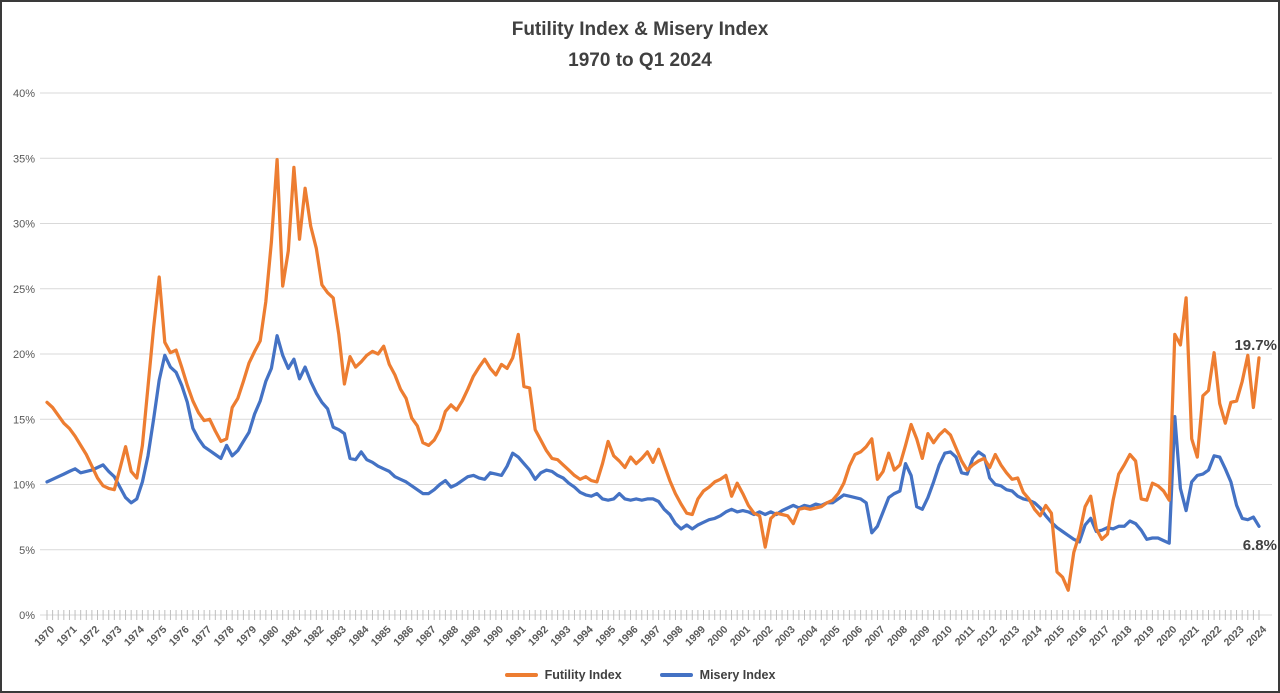 This screenshot has height=693, width=1280. What do you see at coordinates (201, 636) in the screenshot?
I see `x-axis-year-label: 1977` at bounding box center [201, 636].